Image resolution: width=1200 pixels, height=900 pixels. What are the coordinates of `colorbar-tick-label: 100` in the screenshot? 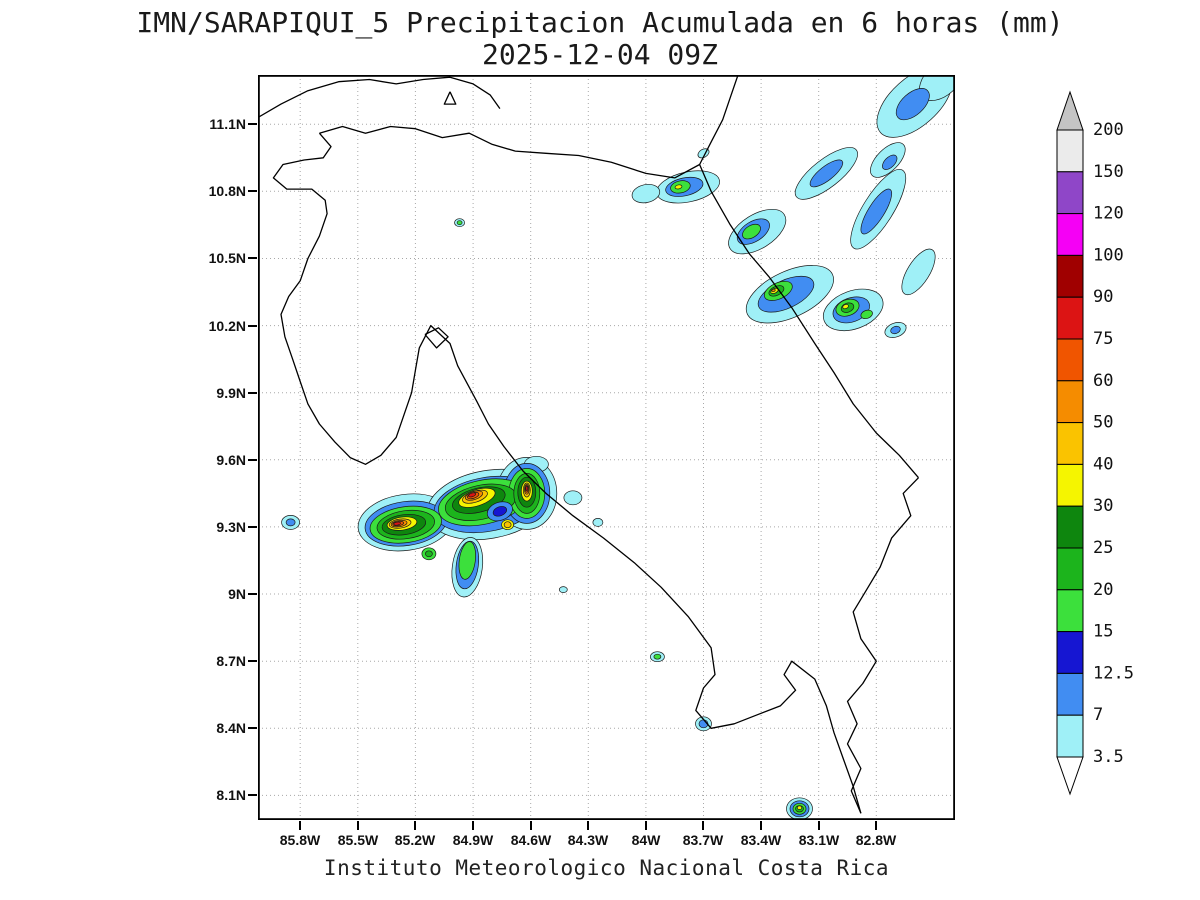 It's located at (1108, 255).